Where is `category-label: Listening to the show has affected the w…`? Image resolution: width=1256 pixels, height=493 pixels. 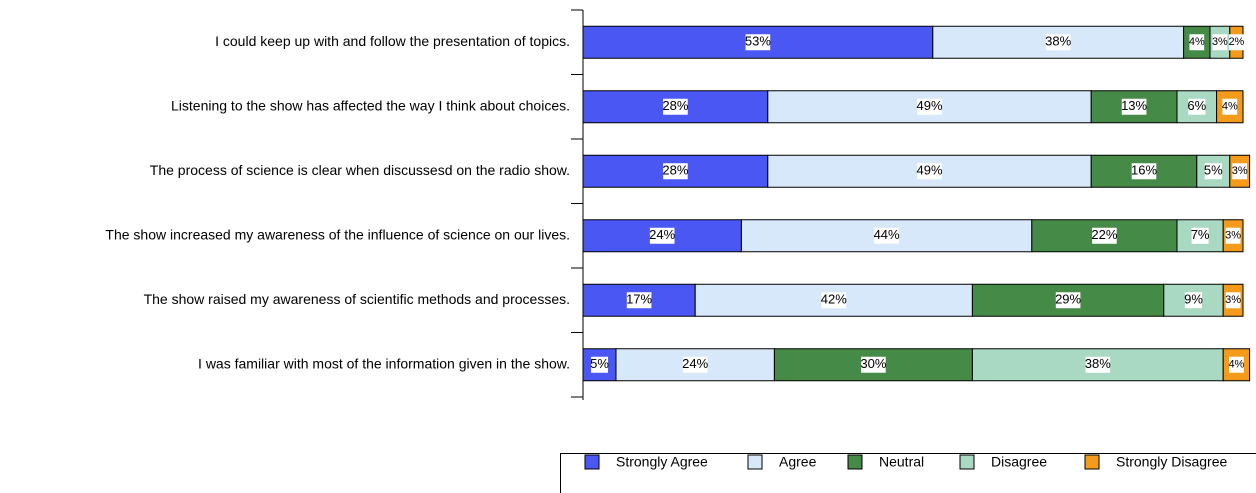 category-label: Listening to the show has affected the w… is located at coordinates (370, 105).